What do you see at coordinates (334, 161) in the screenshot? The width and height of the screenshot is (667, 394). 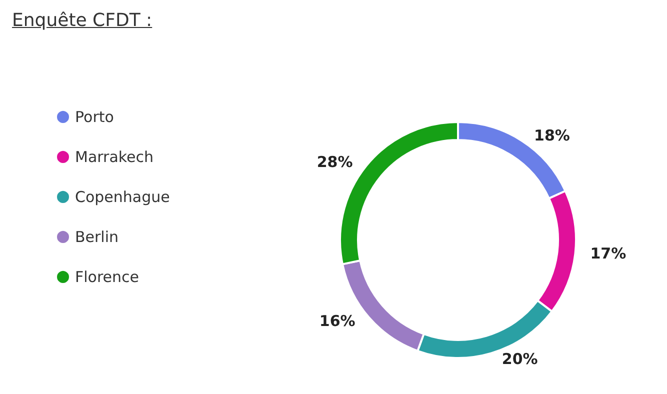 I see `data-label: 28%` at bounding box center [334, 161].